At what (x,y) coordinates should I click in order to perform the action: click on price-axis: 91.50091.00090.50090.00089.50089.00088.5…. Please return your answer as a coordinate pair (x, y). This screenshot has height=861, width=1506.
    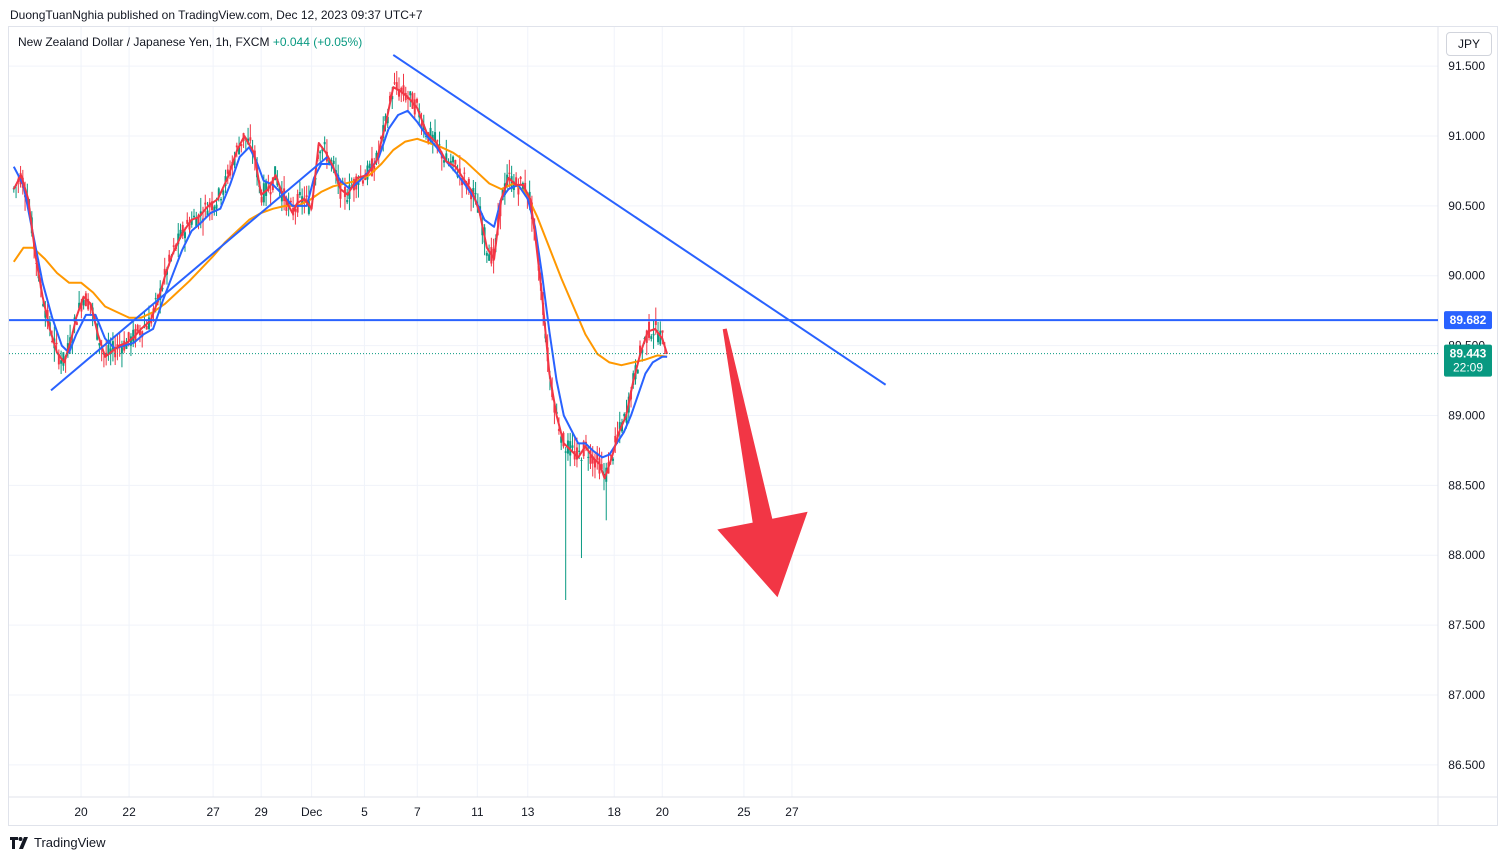
    Looking at the image, I should click on (1466, 415).